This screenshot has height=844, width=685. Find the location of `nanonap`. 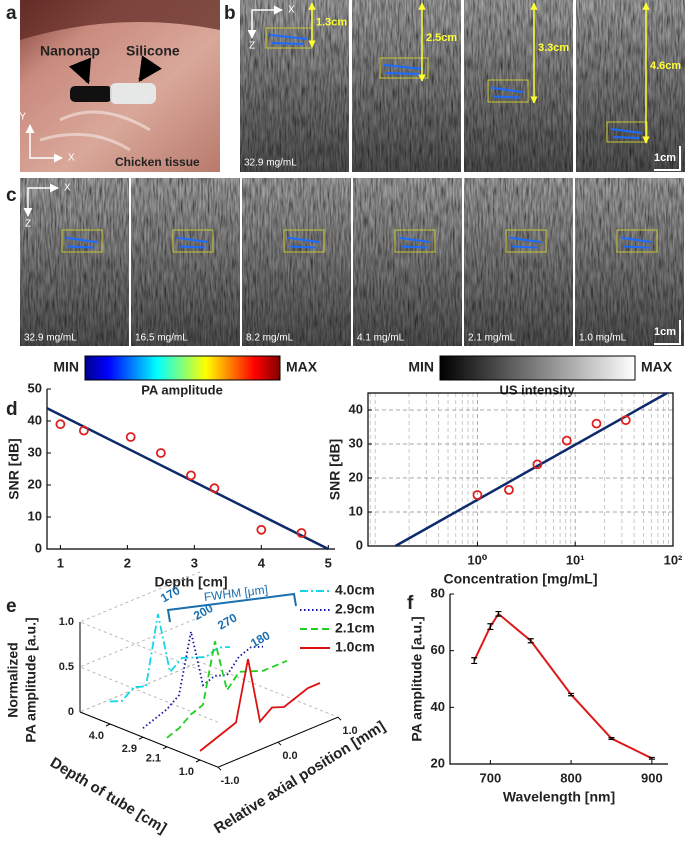

nanonap is located at coordinates (91, 94).